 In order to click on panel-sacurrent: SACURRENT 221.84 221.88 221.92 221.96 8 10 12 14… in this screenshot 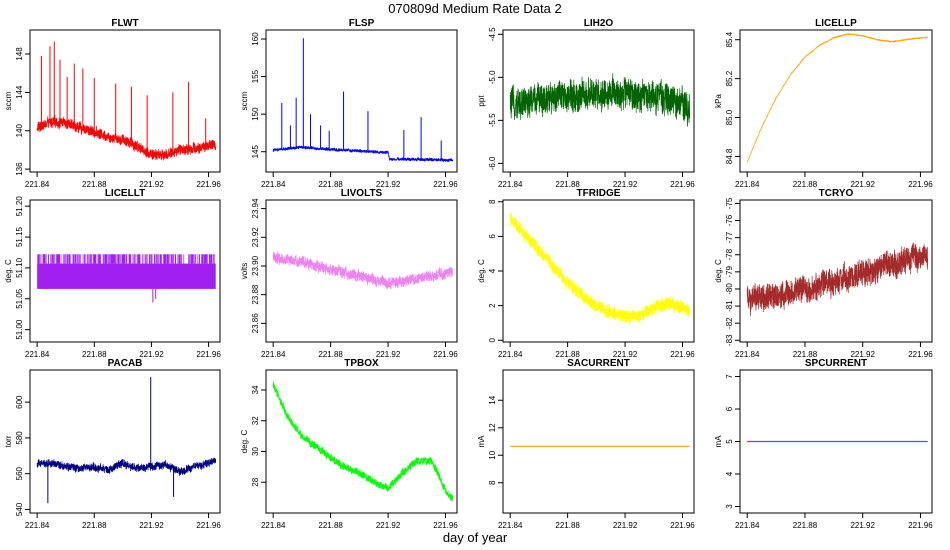, I will do `click(586, 444)`.